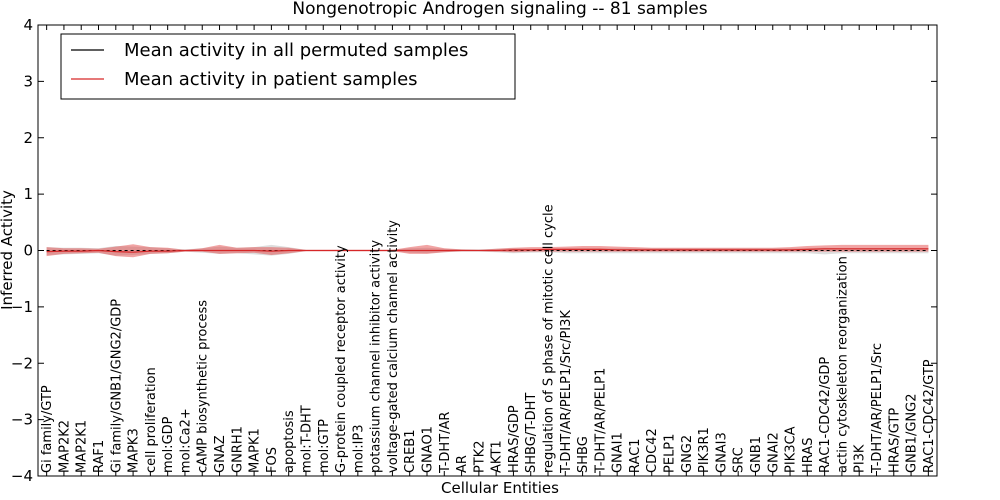 This screenshot has width=1000, height=500. What do you see at coordinates (168, 444) in the screenshot?
I see `x-tick-label: mol:GDP` at bounding box center [168, 444].